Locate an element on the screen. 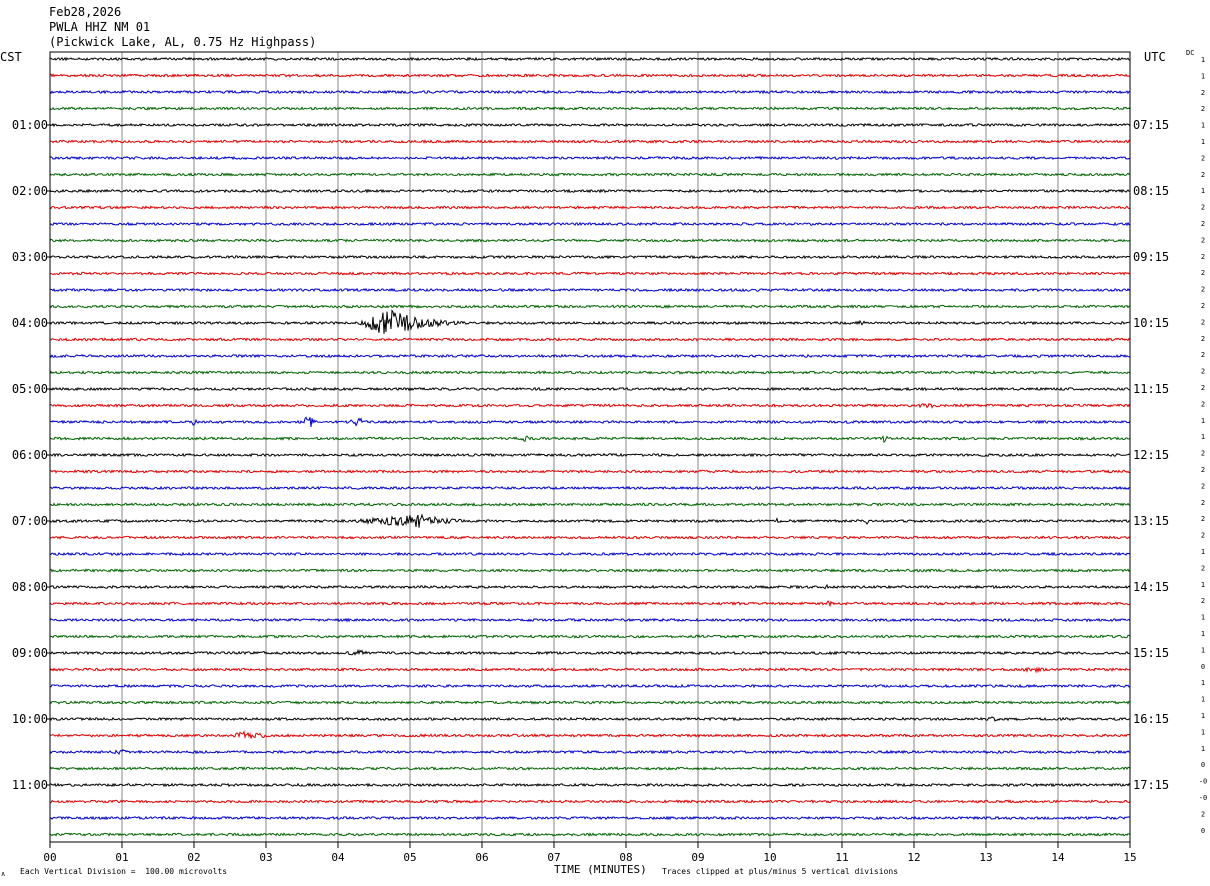 Image resolution: width=1210 pixels, height=886 pixels. utc-hour-label: 15:15 is located at coordinates (1151, 653).